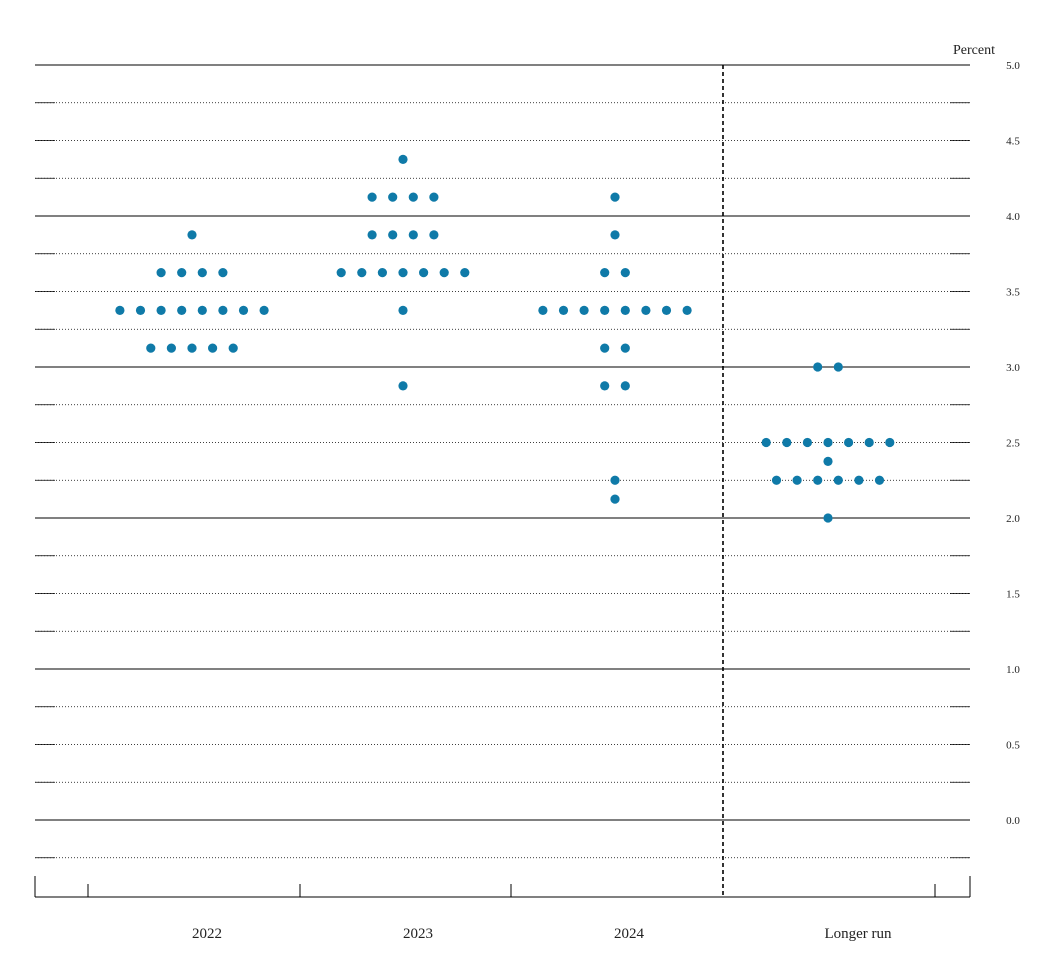 The image size is (1050, 967). Describe the element at coordinates (858, 934) in the screenshot. I see `category-label: Longer run` at that location.